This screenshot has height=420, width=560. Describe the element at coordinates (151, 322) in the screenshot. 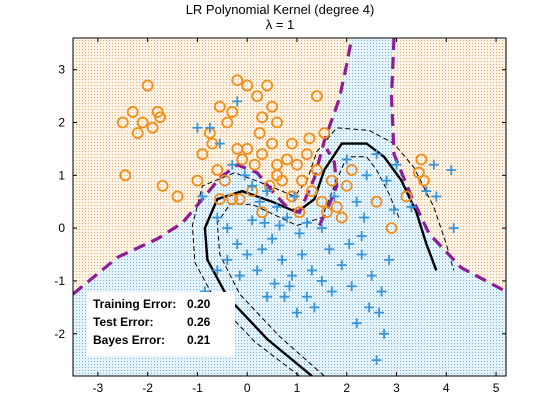

I see `test-error-row: Test Error: 0.26` at that location.